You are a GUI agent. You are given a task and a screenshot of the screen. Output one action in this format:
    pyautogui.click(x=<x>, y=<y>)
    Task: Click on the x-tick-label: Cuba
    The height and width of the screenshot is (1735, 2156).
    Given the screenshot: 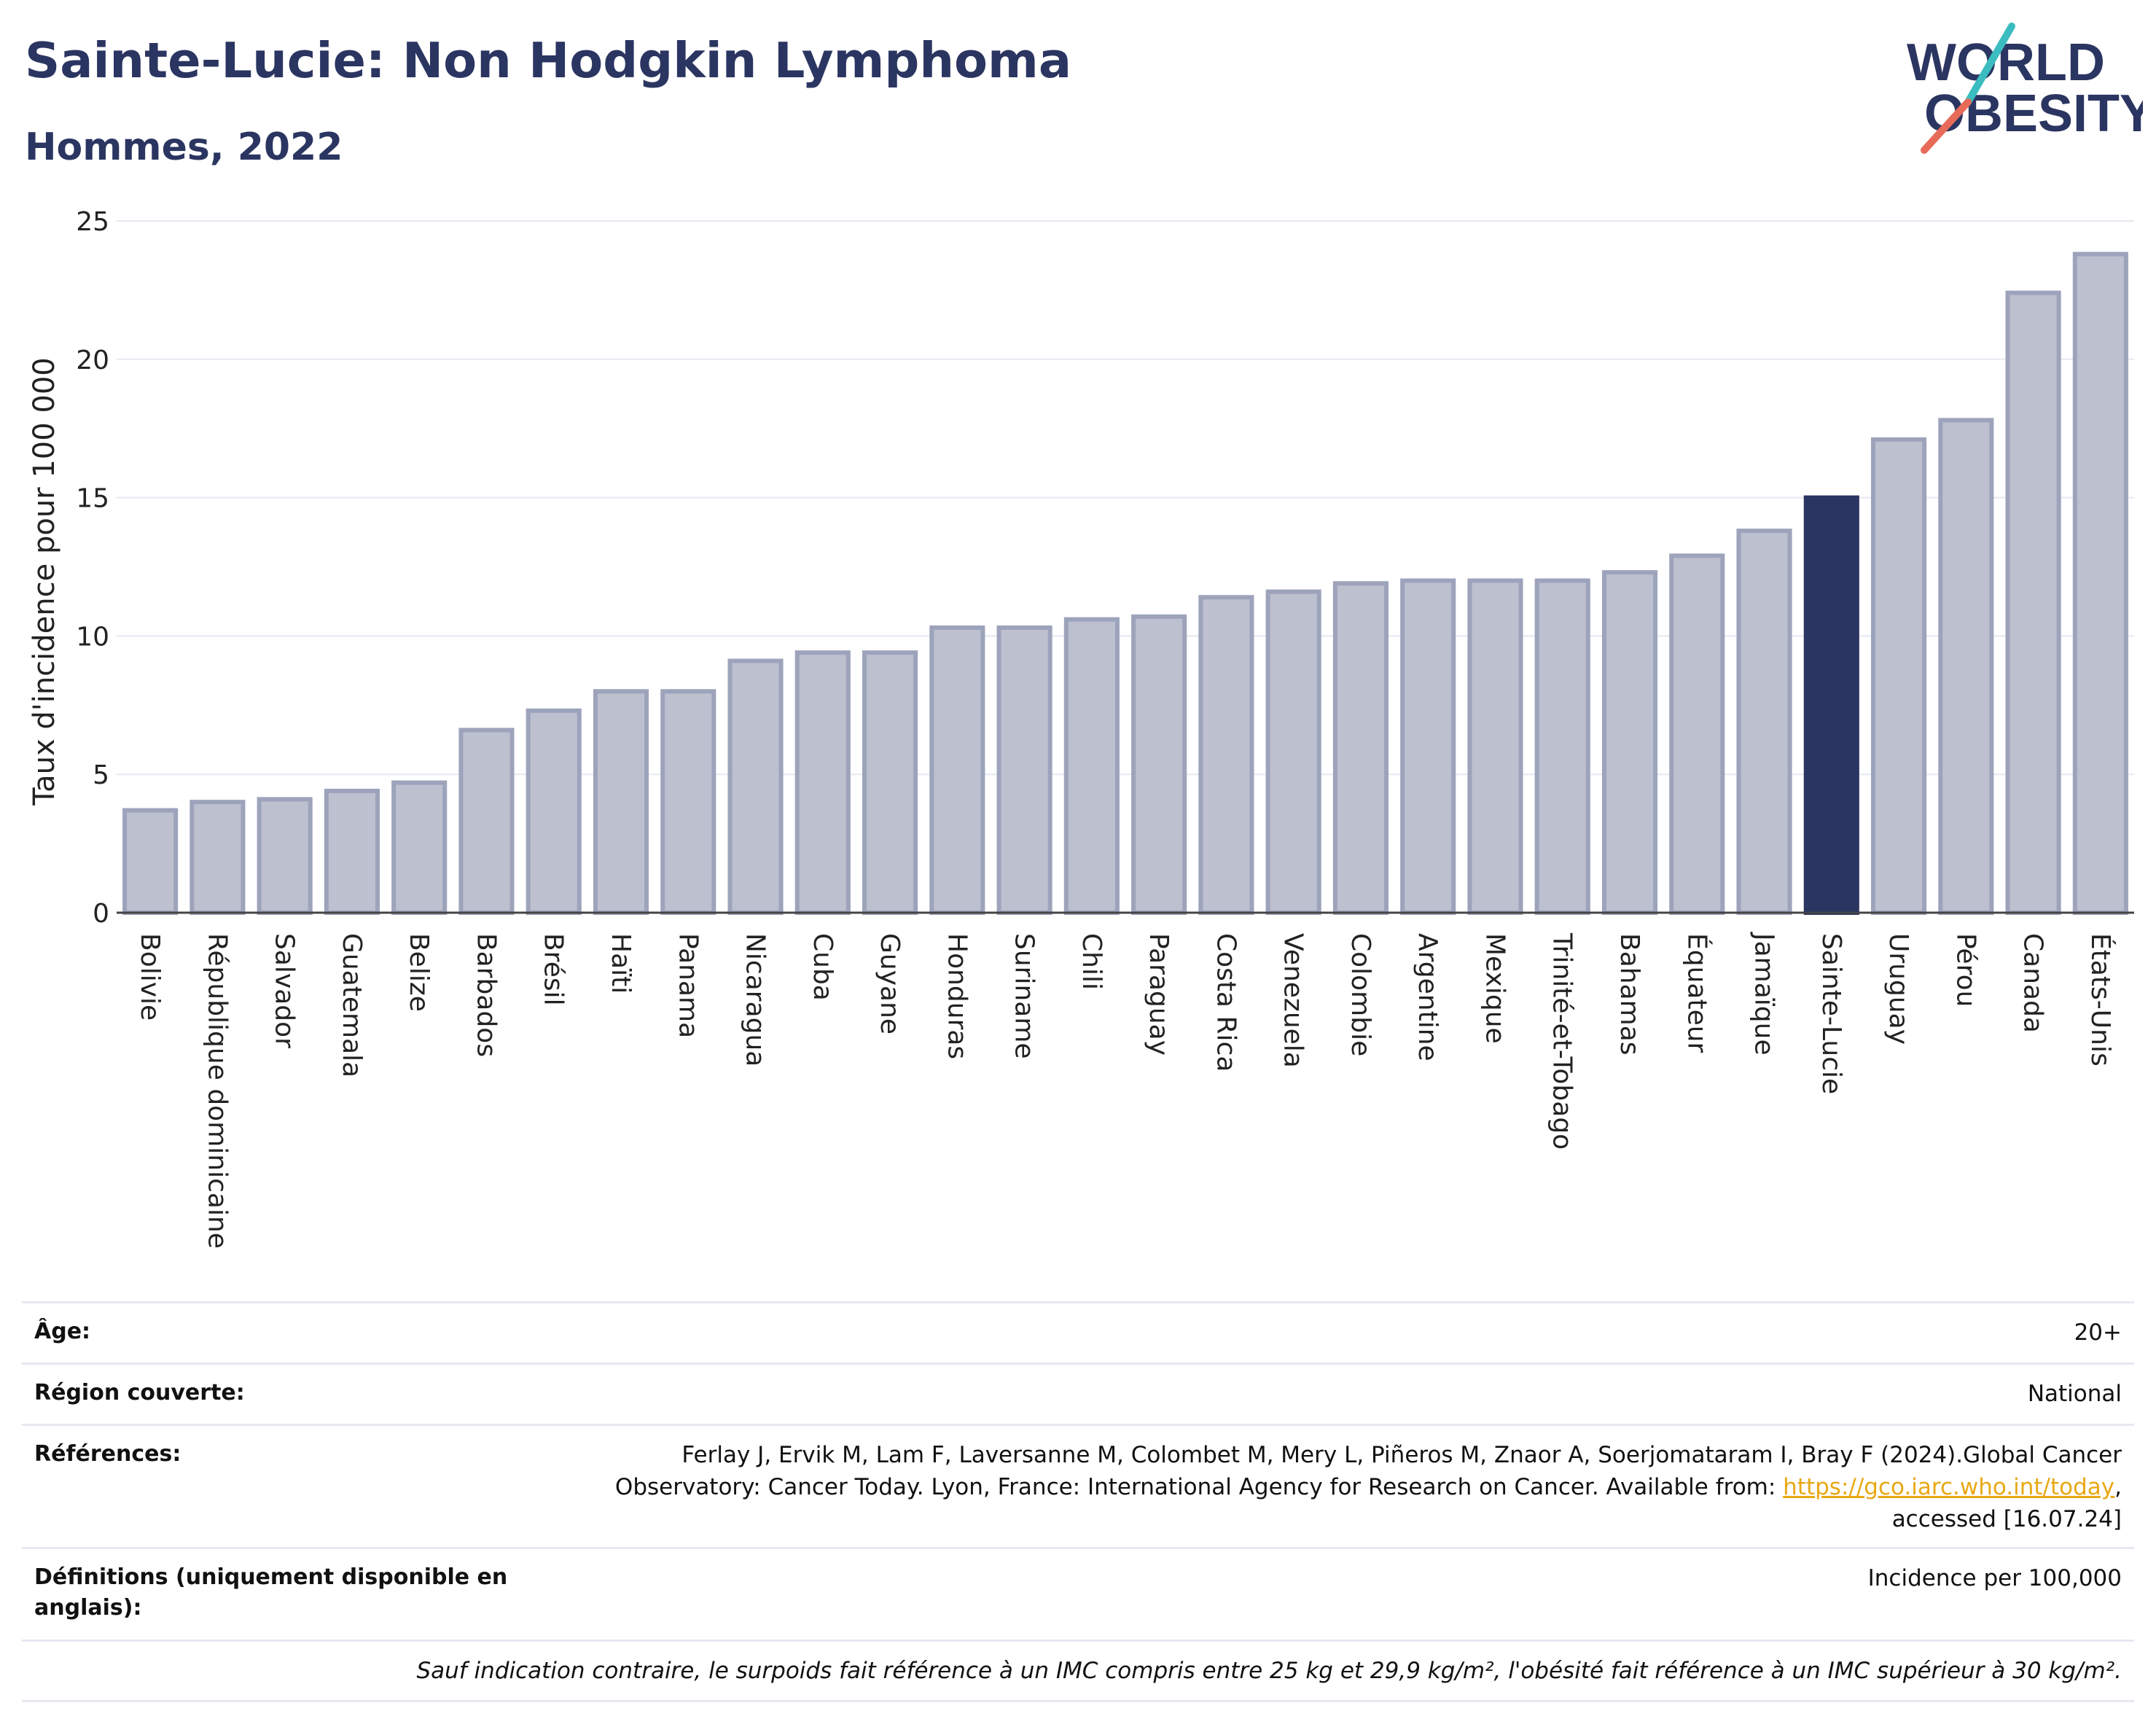 What is the action you would take?
    pyautogui.click(x=822, y=967)
    